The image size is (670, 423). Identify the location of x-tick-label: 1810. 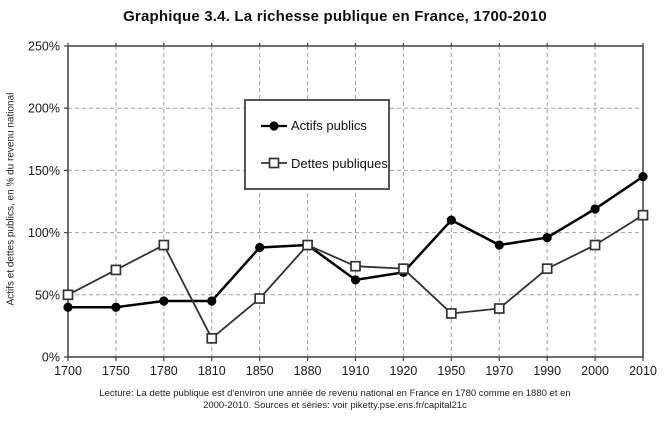
(212, 371).